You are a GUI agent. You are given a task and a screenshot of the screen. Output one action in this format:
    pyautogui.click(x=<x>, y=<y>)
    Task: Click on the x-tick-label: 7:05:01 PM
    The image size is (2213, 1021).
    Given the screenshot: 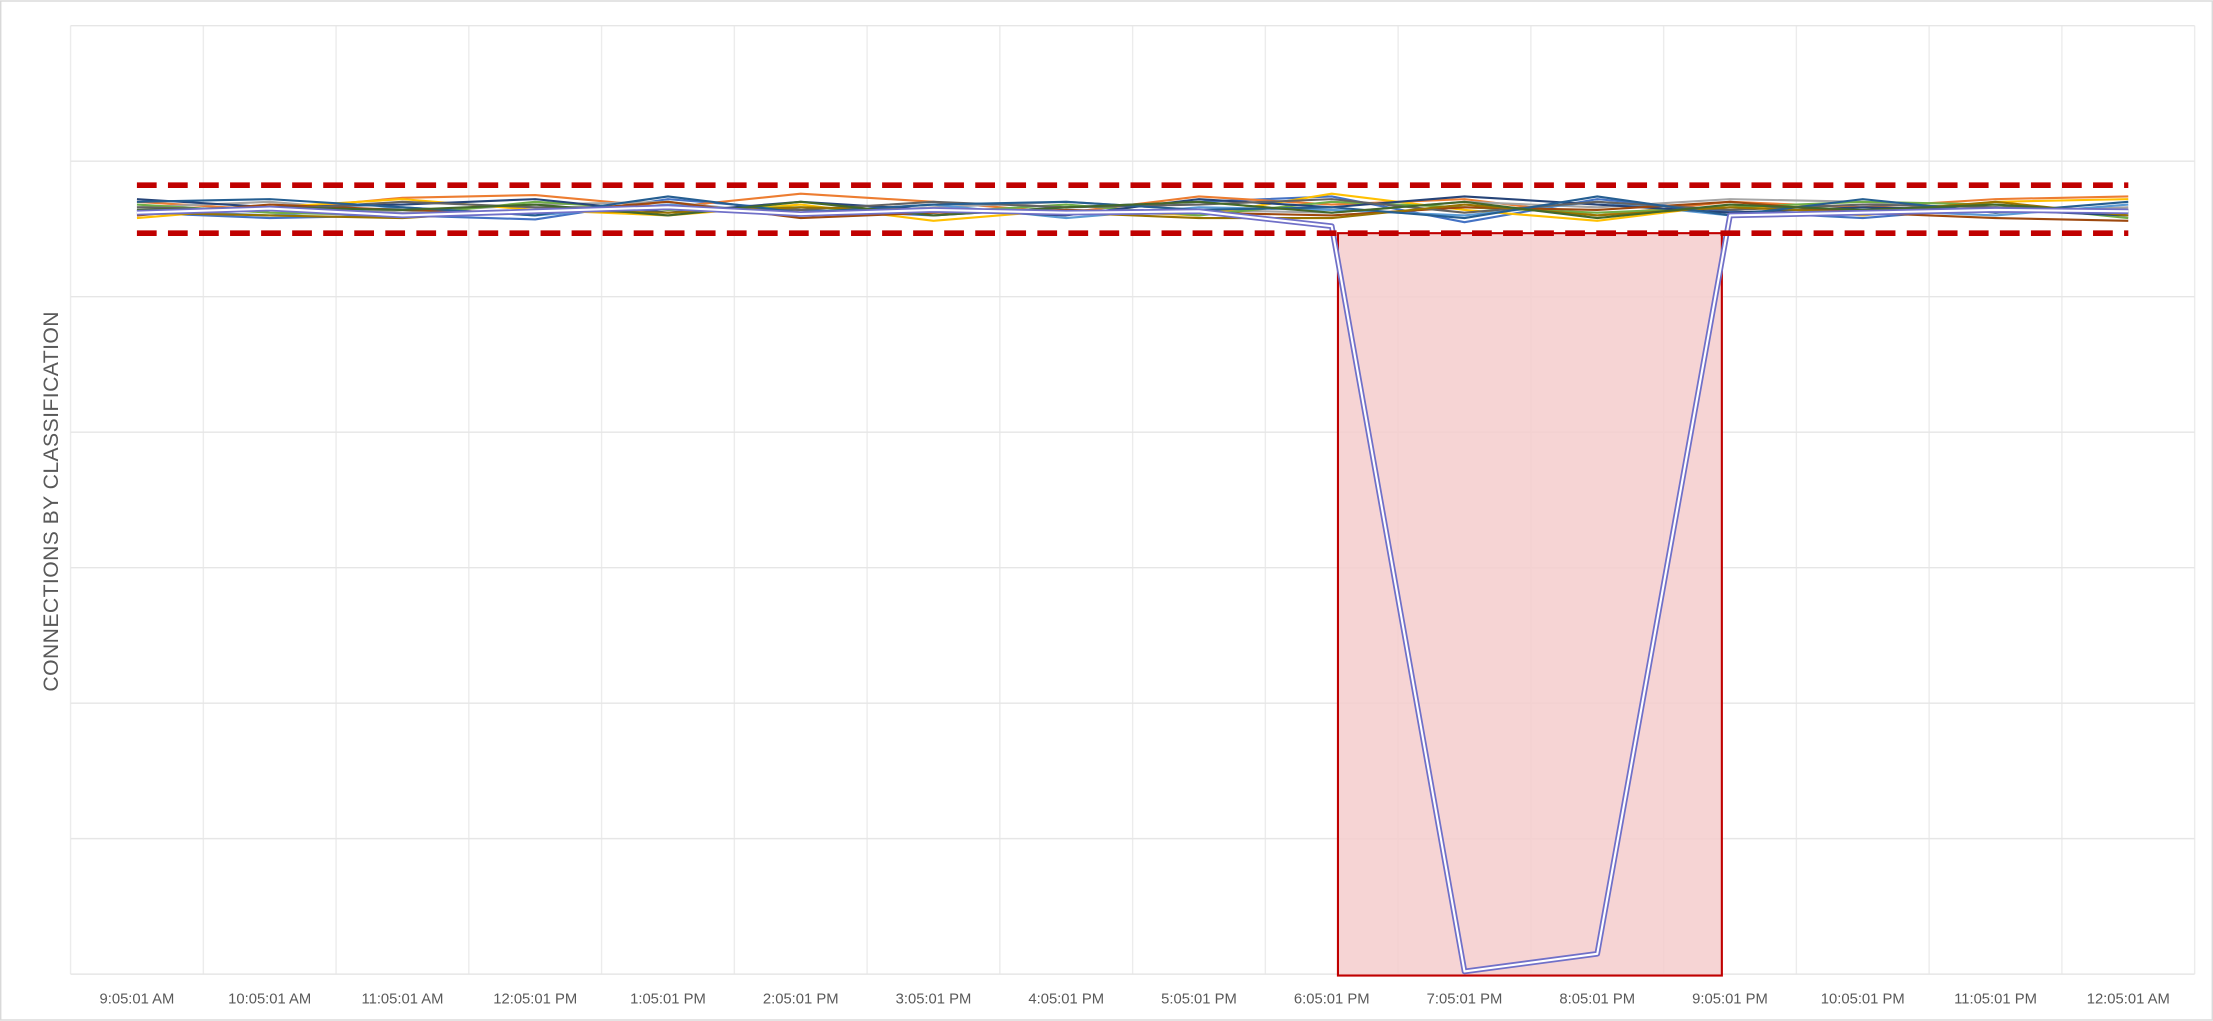 What is the action you would take?
    pyautogui.click(x=1465, y=999)
    